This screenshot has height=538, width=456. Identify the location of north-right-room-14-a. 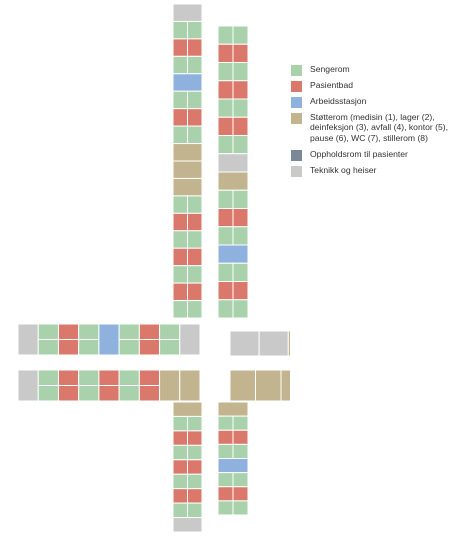
(225, 291).